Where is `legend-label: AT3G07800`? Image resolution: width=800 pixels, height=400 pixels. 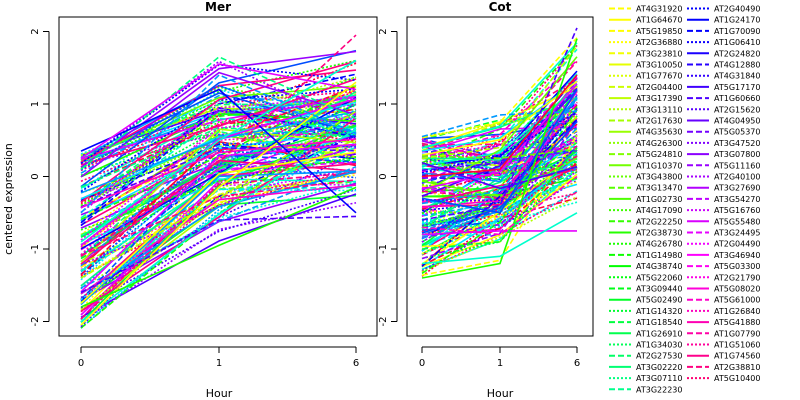
legend-label: AT3G07800 is located at coordinates (737, 154).